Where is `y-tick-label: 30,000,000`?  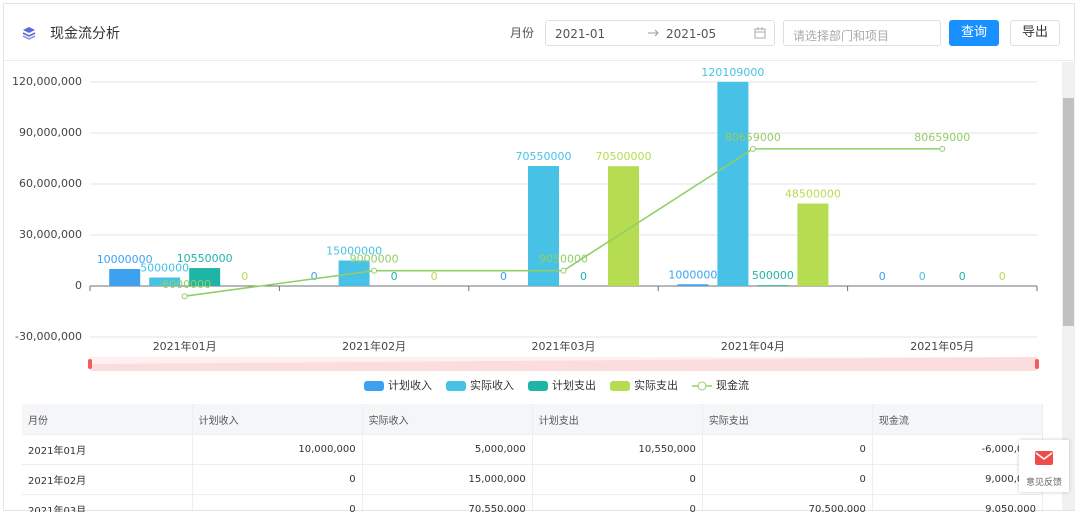 y-tick-label: 30,000,000 is located at coordinates (50, 234).